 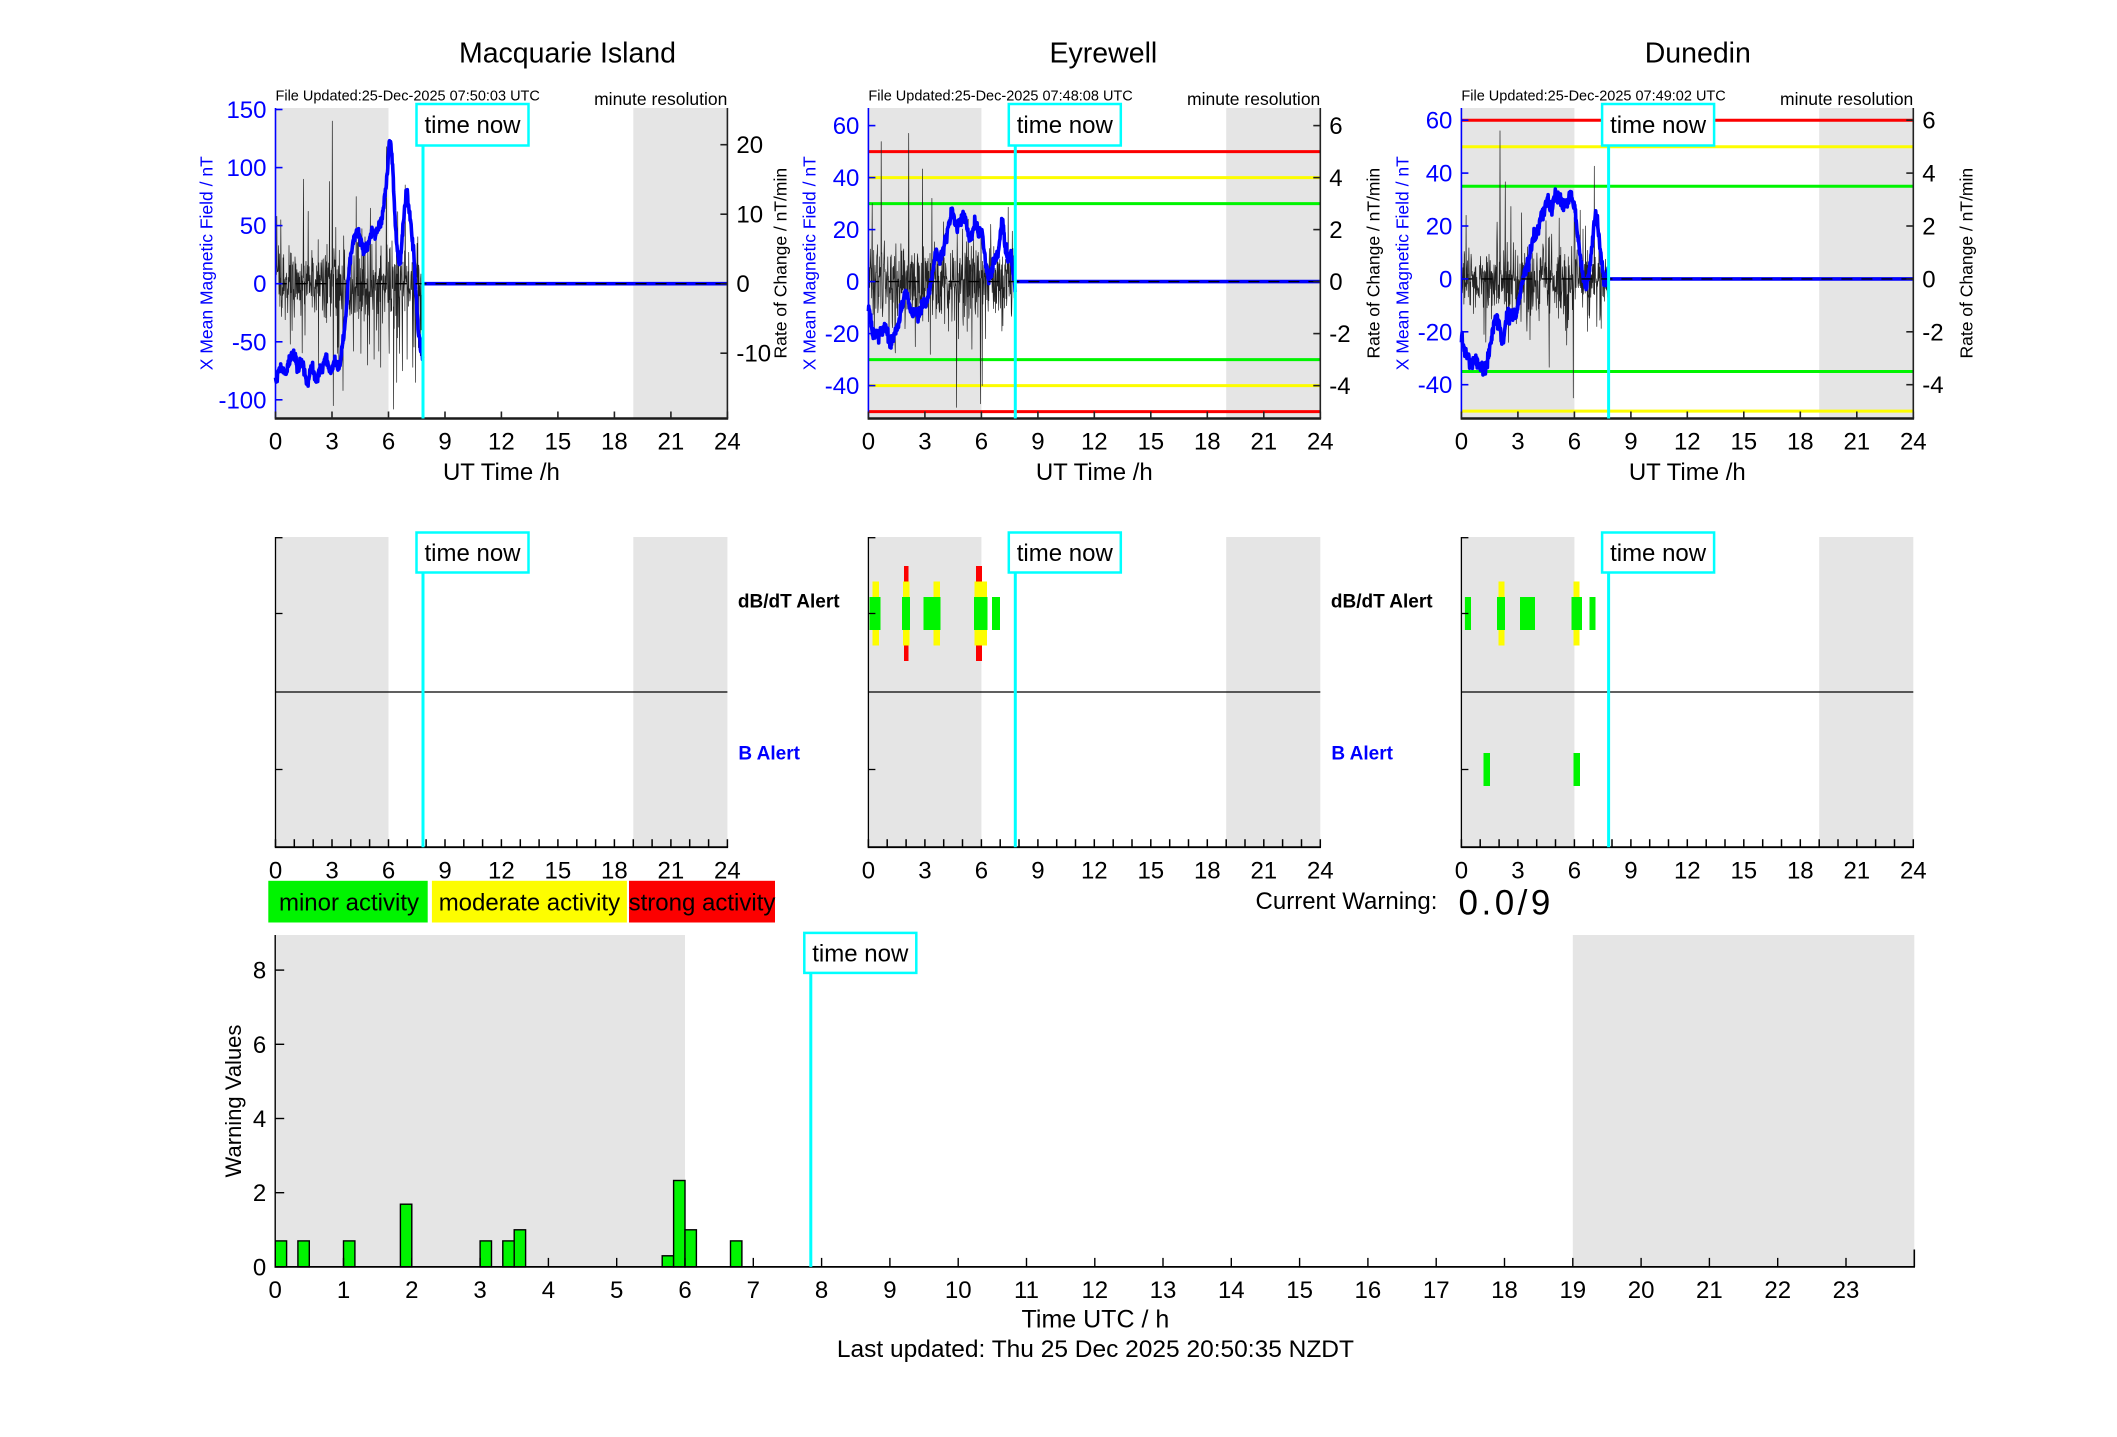 I want to click on svg-text: minor activity, so click(x=349, y=903).